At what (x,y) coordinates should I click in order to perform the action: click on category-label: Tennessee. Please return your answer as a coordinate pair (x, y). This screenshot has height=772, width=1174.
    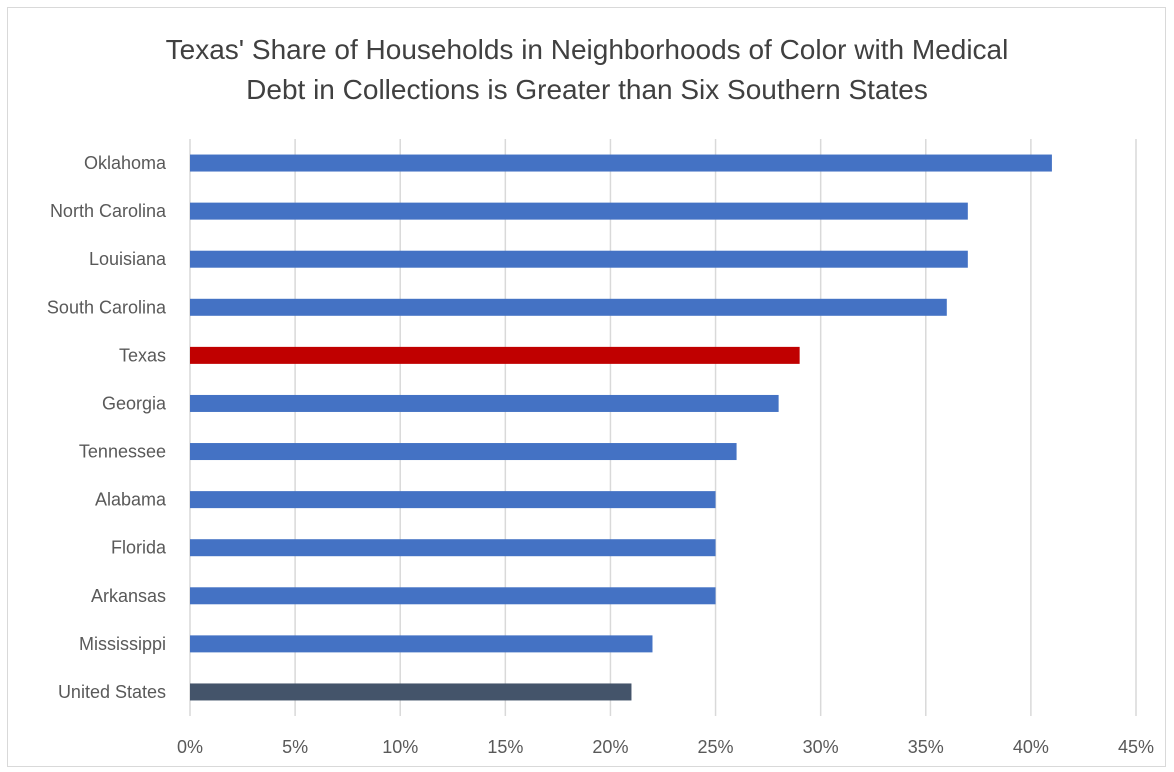
    Looking at the image, I should click on (122, 452).